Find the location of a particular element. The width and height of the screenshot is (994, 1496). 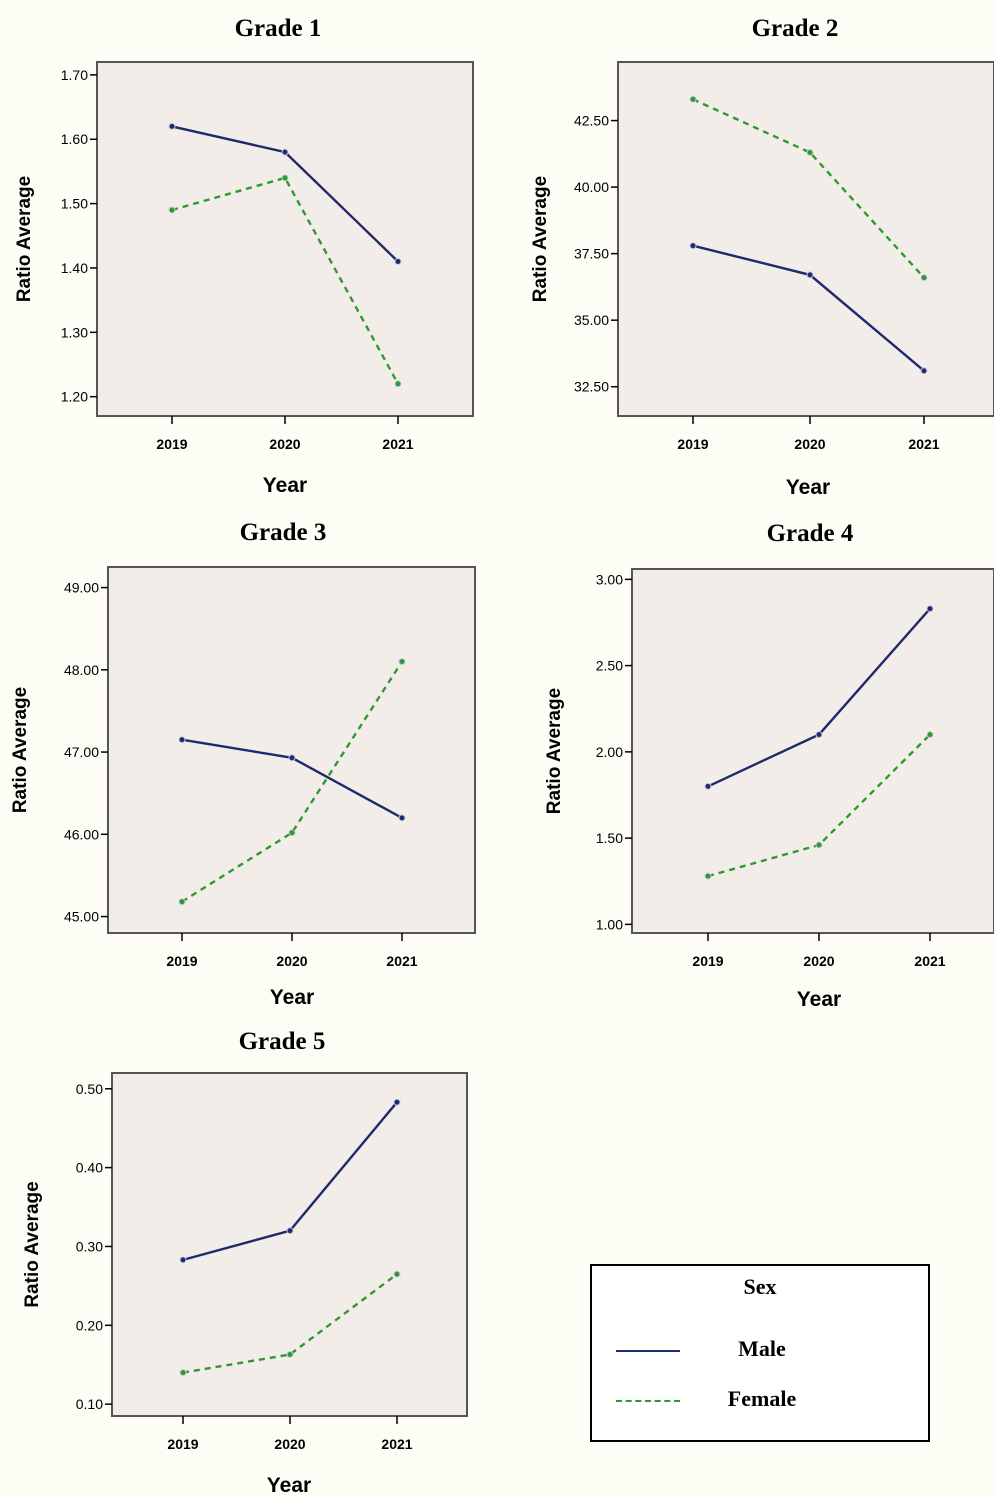

grade4-ytick-label: 1.50 is located at coordinates (609, 838).